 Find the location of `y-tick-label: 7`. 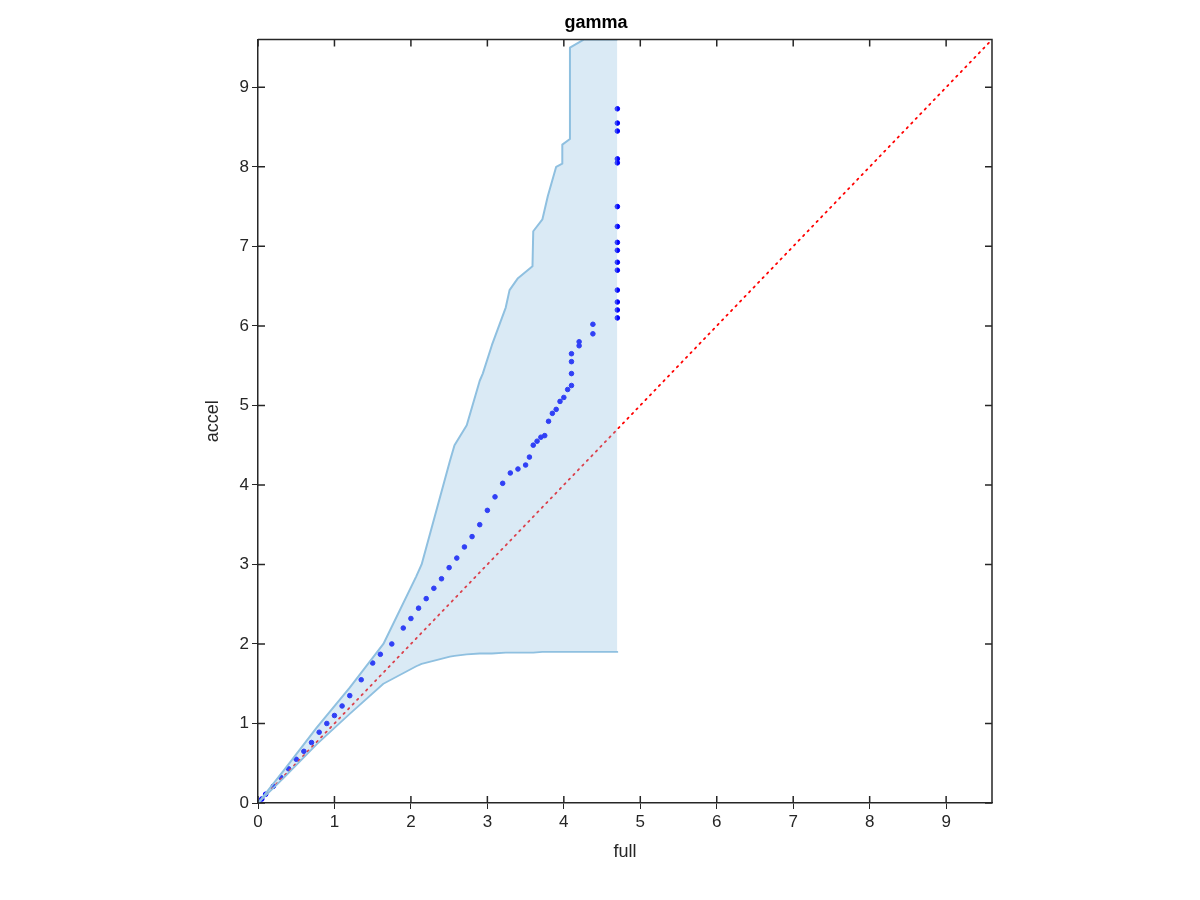

y-tick-label: 7 is located at coordinates (244, 246).